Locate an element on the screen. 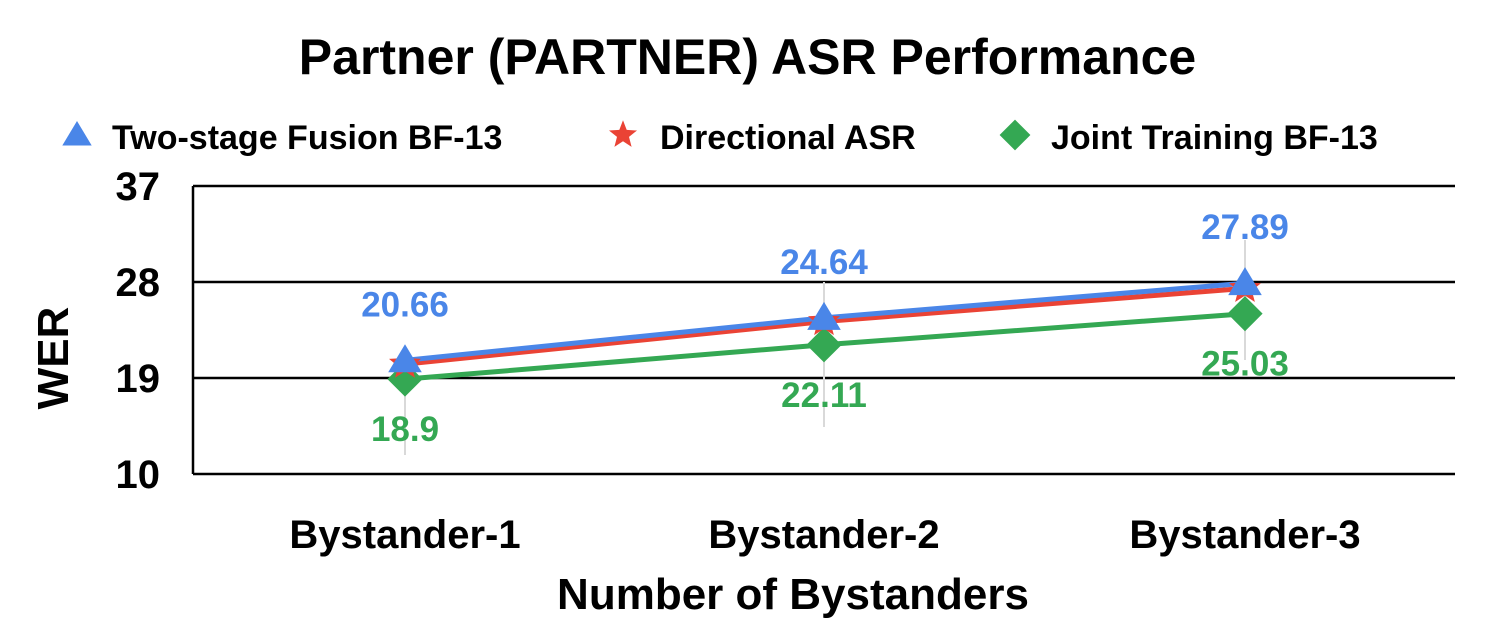 This screenshot has height=633, width=1495. y-tick-label: 10 is located at coordinates (138, 475).